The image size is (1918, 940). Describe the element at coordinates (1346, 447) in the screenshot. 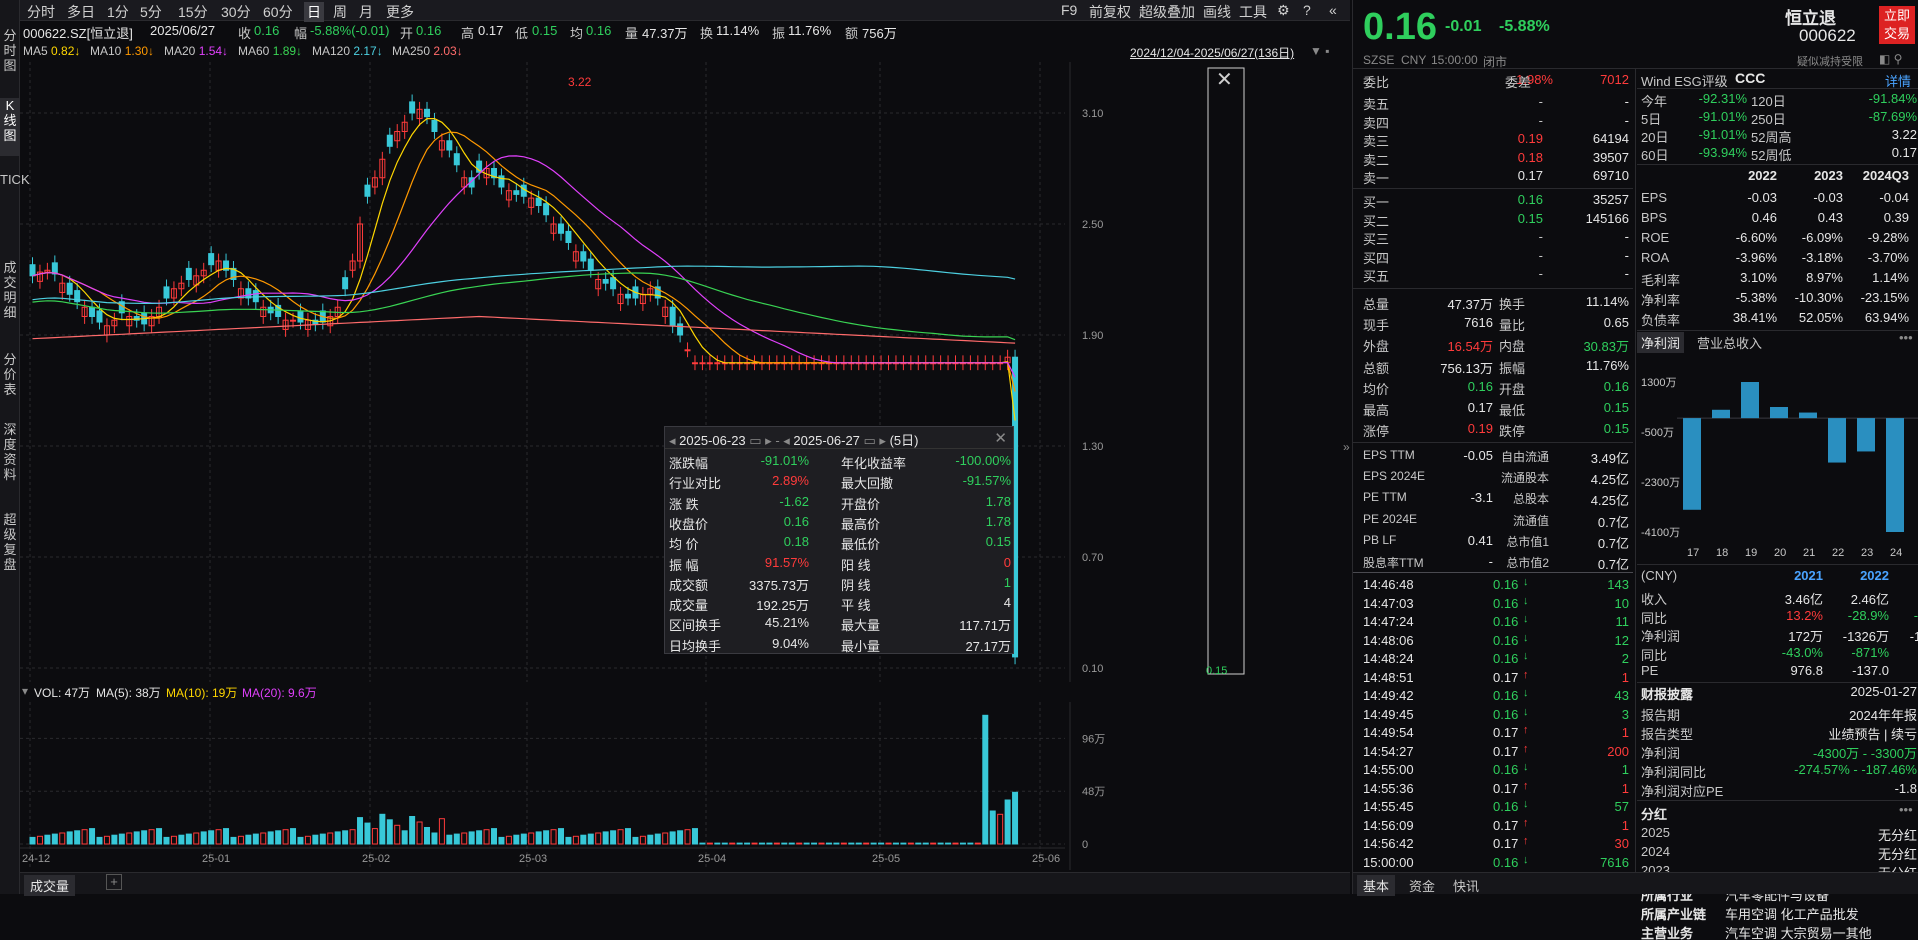

I see `expand-panel-icon: »` at that location.